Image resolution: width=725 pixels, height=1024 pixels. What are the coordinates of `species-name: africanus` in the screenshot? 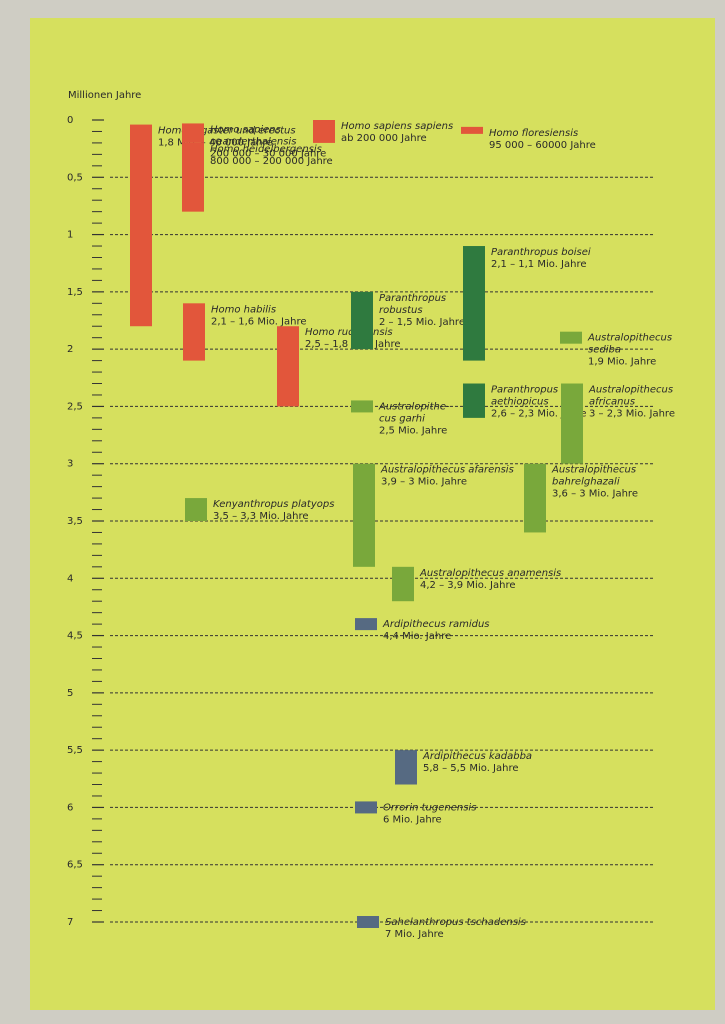 It's located at (612, 402).